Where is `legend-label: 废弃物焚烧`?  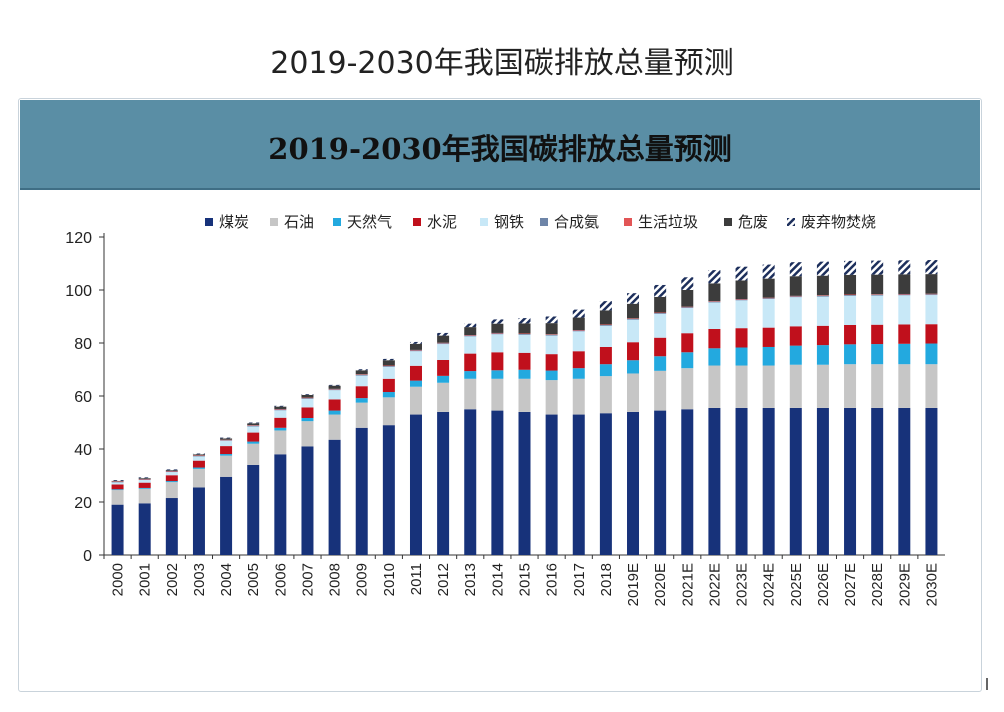 legend-label: 废弃物焚烧 is located at coordinates (838, 222).